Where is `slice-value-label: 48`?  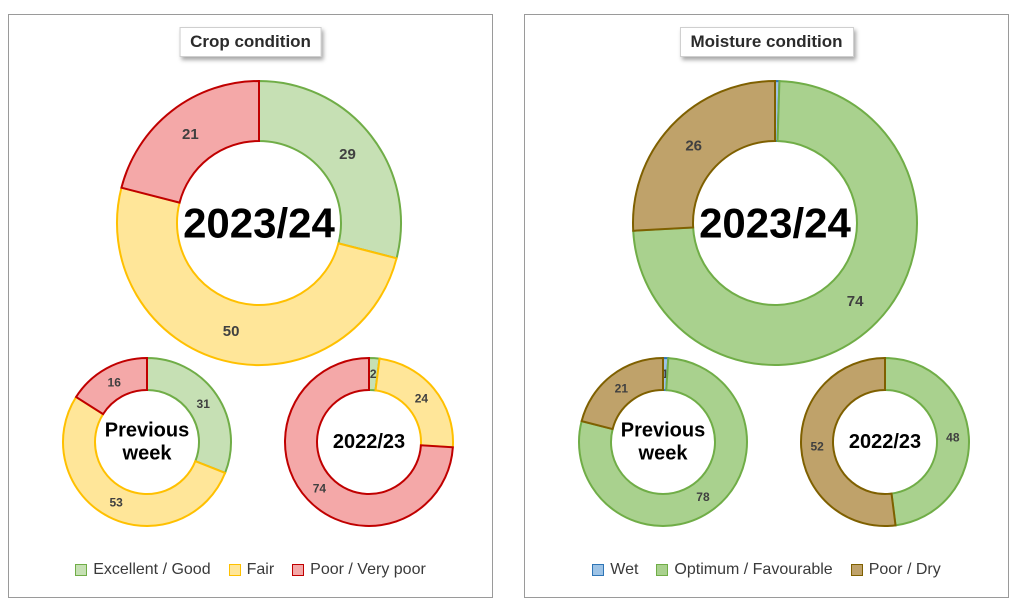
slice-value-label: 48 is located at coordinates (953, 438).